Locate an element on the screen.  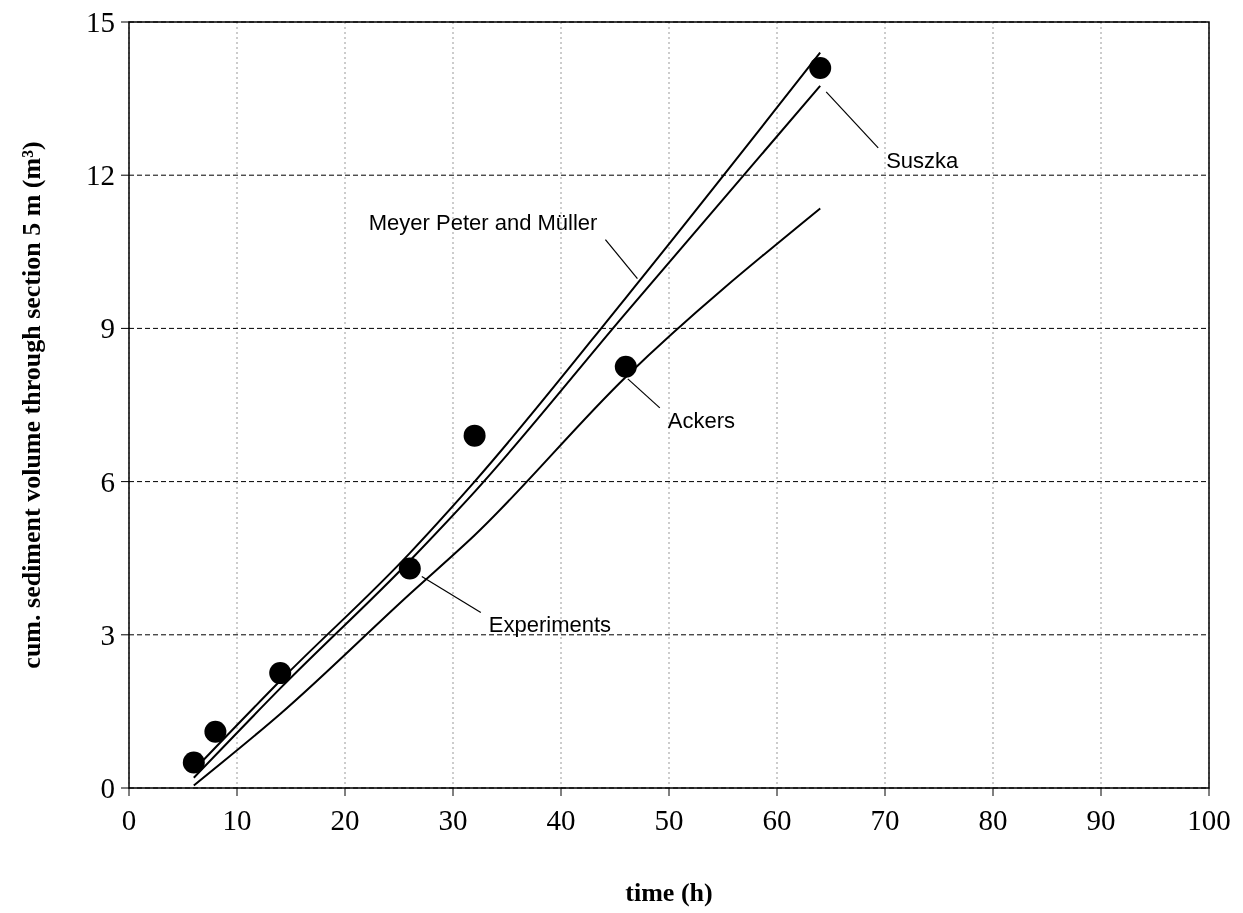
x-tick-label: 20 is located at coordinates (345, 820).